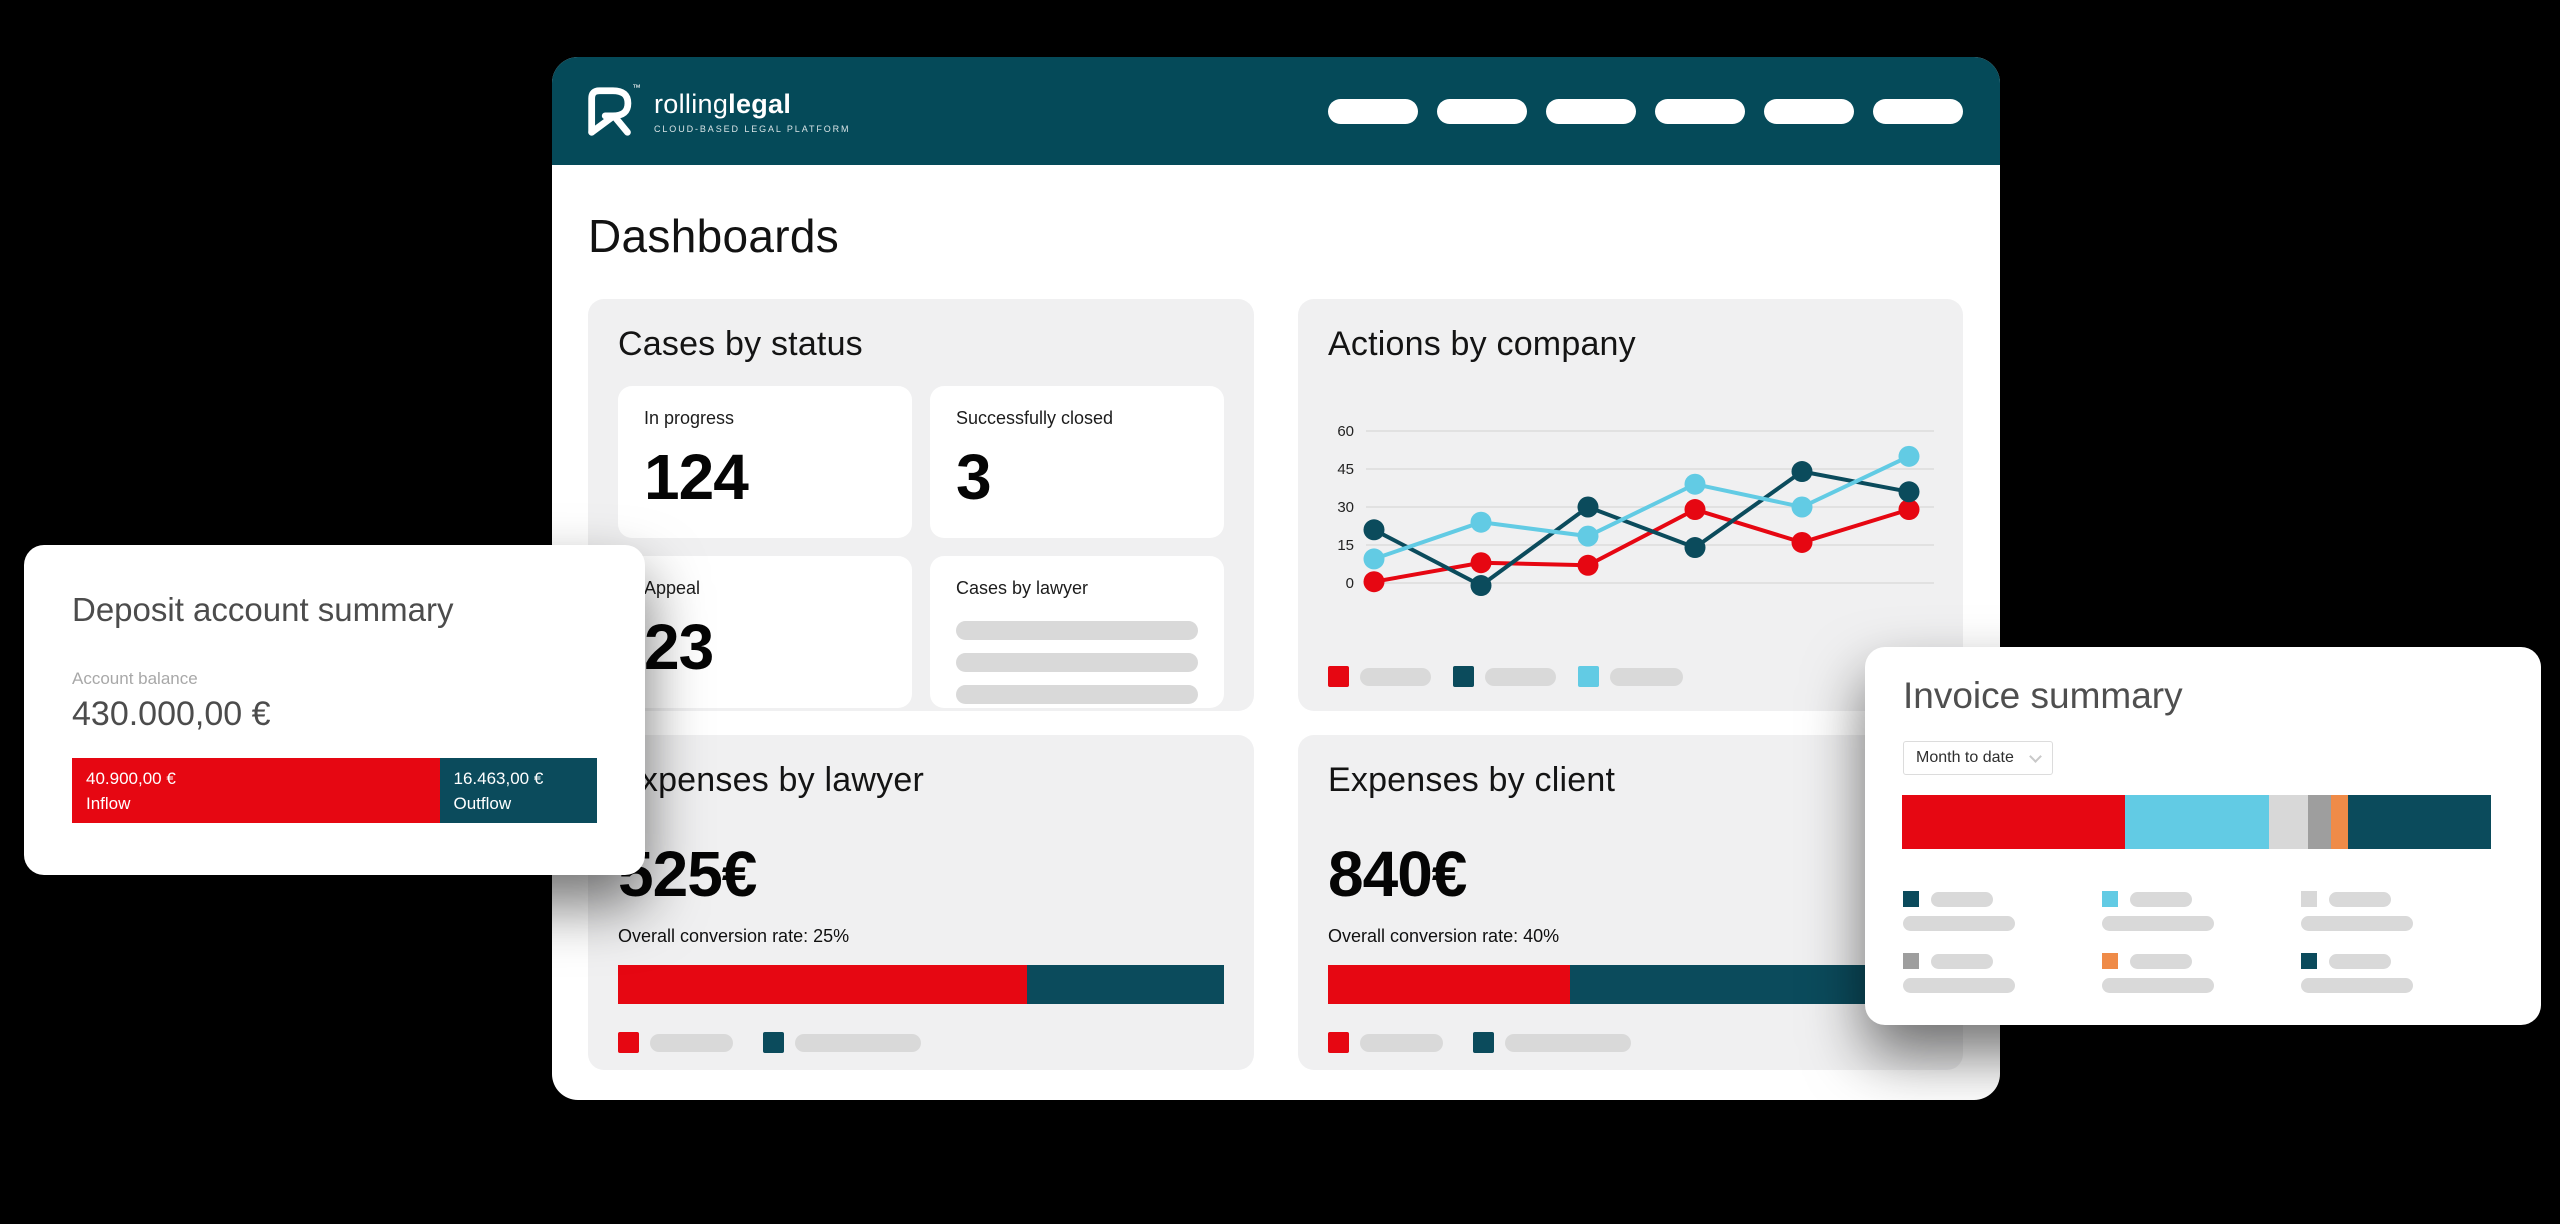 Image resolution: width=2560 pixels, height=1224 pixels. I want to click on segment-label: Inflow, so click(108, 803).